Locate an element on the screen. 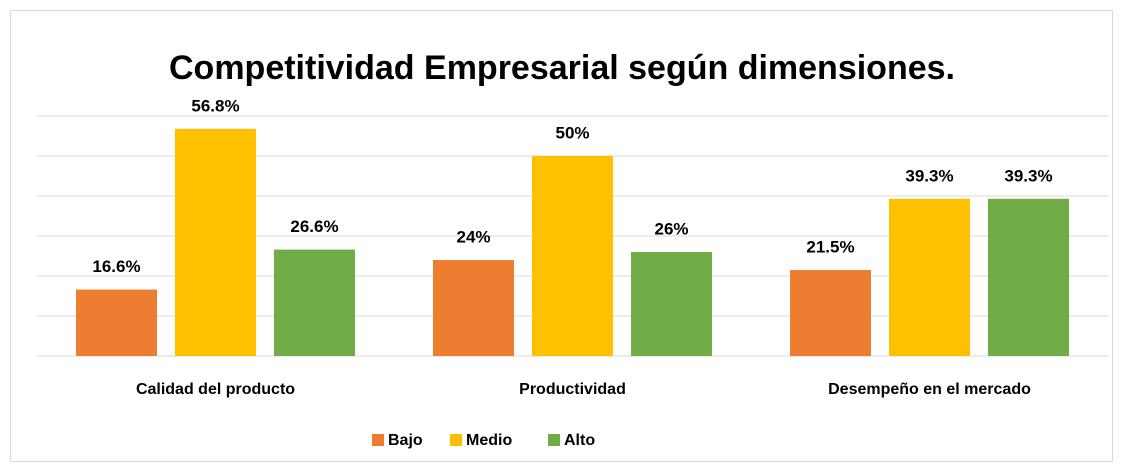 The height and width of the screenshot is (472, 1123). data-label: 56.8% is located at coordinates (215, 105).